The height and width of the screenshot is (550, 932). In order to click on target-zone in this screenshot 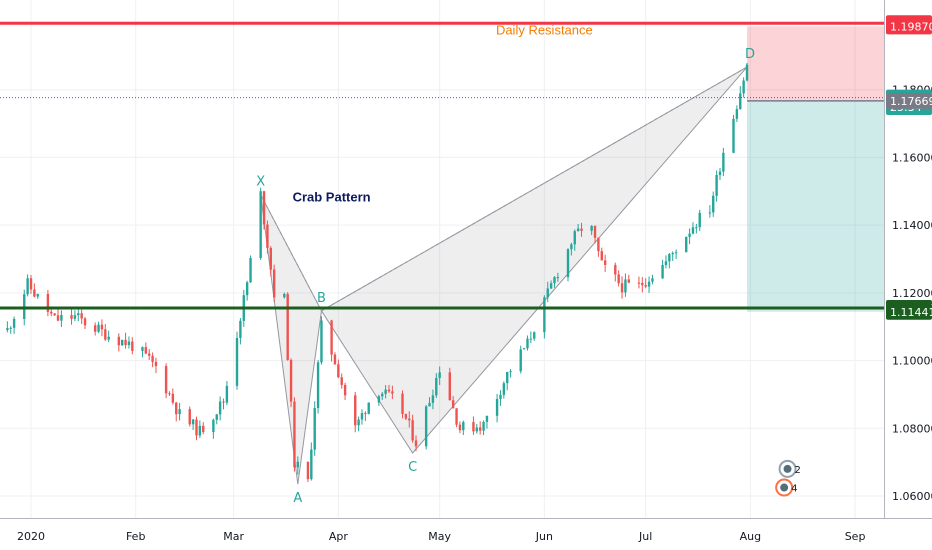, I will do `click(815, 206)`.